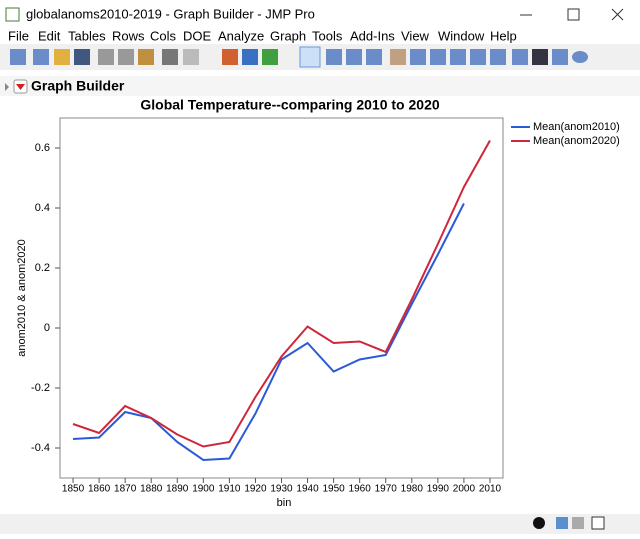 This screenshot has height=539, width=640. What do you see at coordinates (598, 523) in the screenshot?
I see `layout-icon` at bounding box center [598, 523].